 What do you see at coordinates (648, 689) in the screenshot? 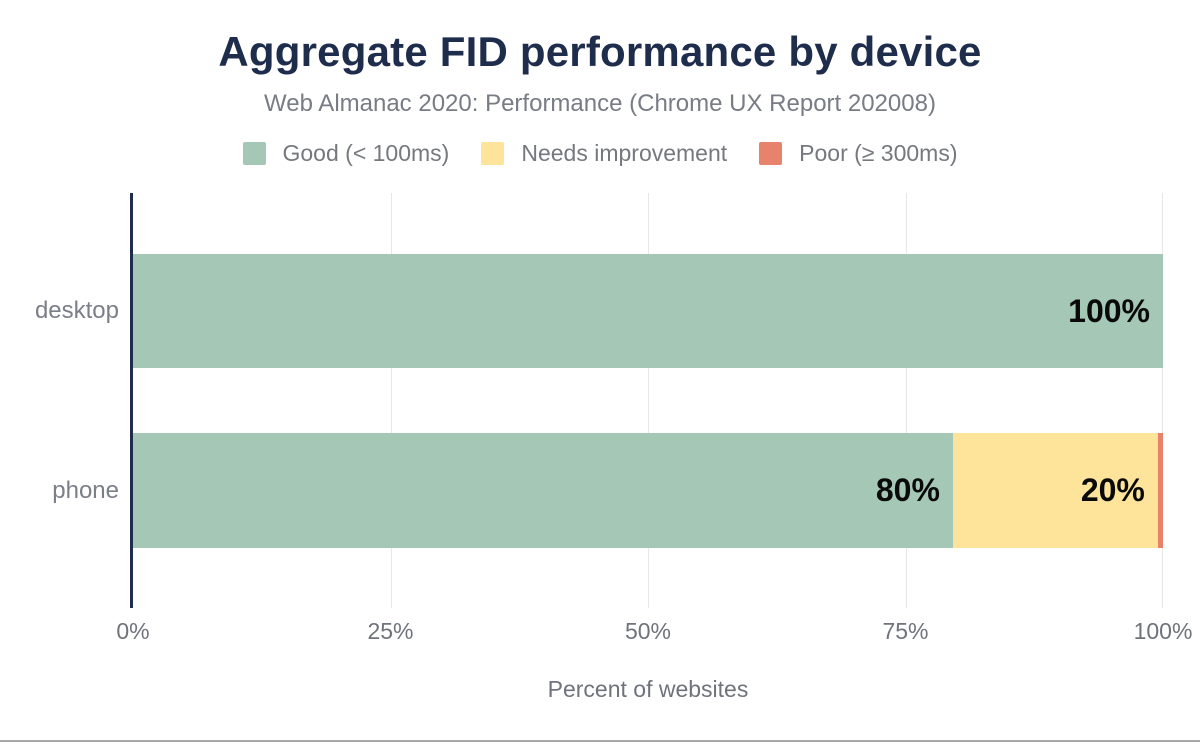
I see `x-axis-title: Percent of websites` at bounding box center [648, 689].